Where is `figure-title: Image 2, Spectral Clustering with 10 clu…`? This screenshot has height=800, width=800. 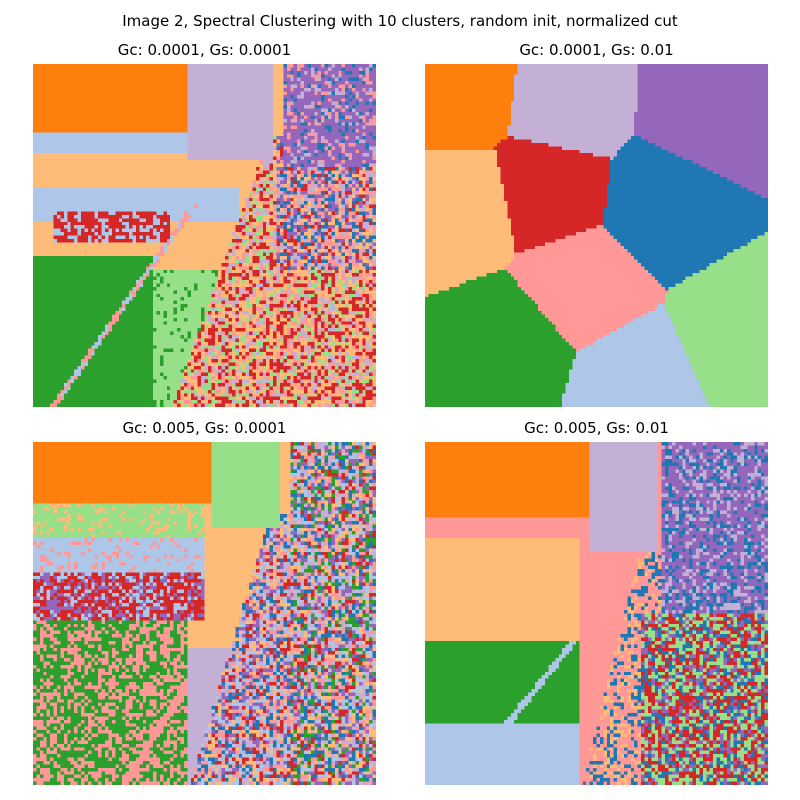 figure-title: Image 2, Spectral Clustering with 10 clu… is located at coordinates (400, 21).